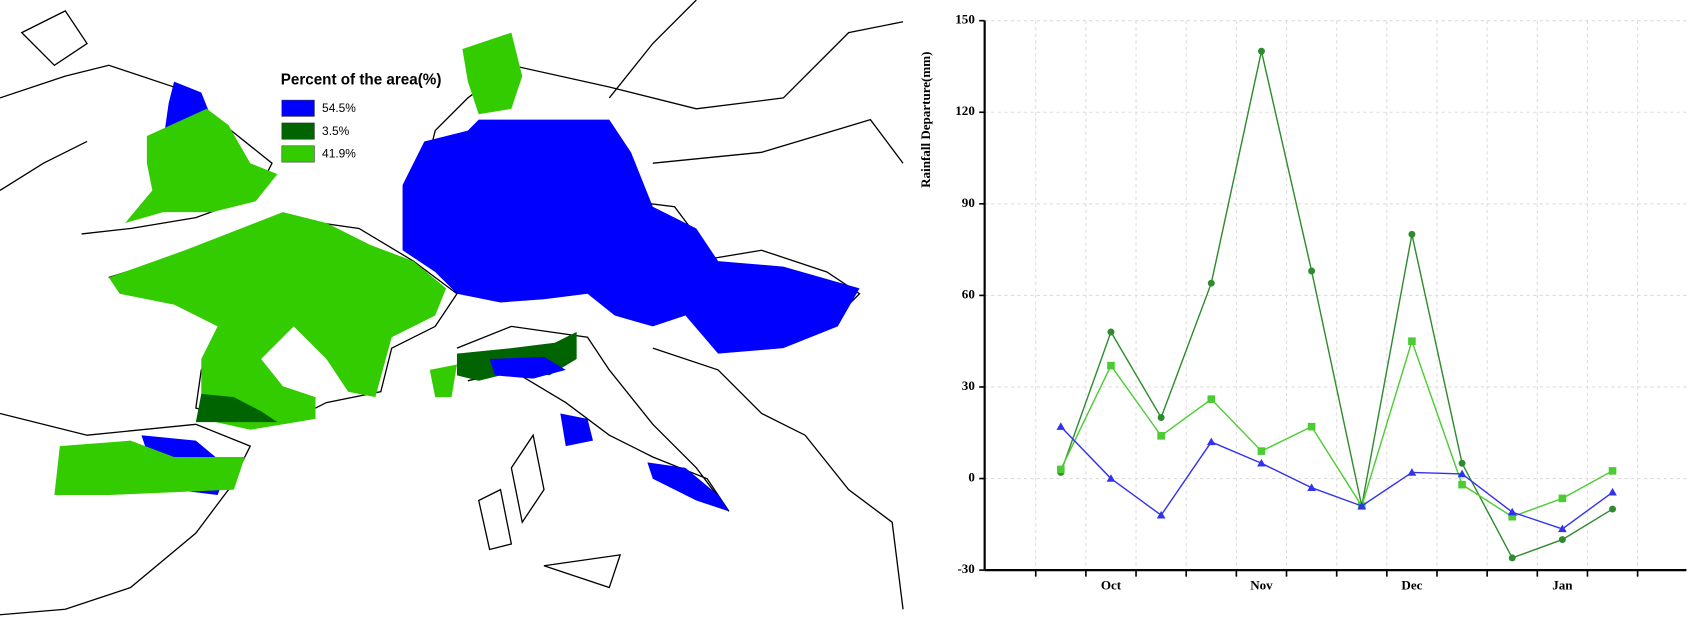 The width and height of the screenshot is (1706, 618). I want to click on y-axis-label: Rainfall Departure(mm), so click(925, 119).